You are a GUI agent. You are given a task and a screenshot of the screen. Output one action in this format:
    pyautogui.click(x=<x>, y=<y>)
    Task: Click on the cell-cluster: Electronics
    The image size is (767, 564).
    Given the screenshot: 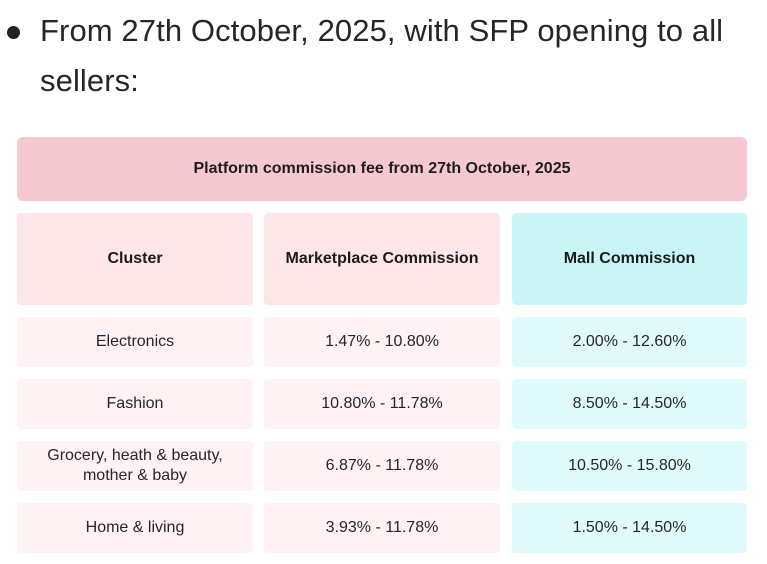 What is the action you would take?
    pyautogui.click(x=135, y=342)
    